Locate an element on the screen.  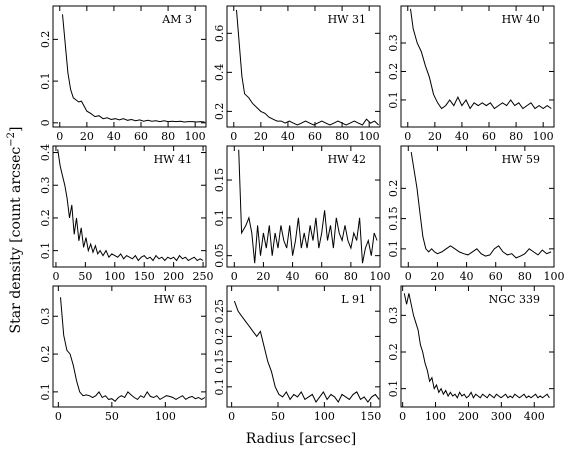
profile-panel: 0 20 40 60 80 100 0.1 0.15 0.2 HW 59 is located at coordinates (476, 214).